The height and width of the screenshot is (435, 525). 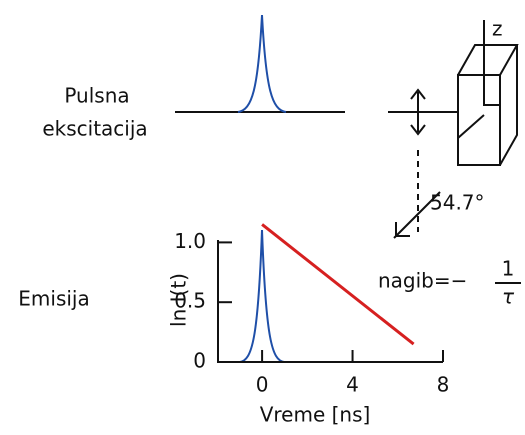 What do you see at coordinates (262, 296) in the screenshot?
I see `instrument-pulse` at bounding box center [262, 296].